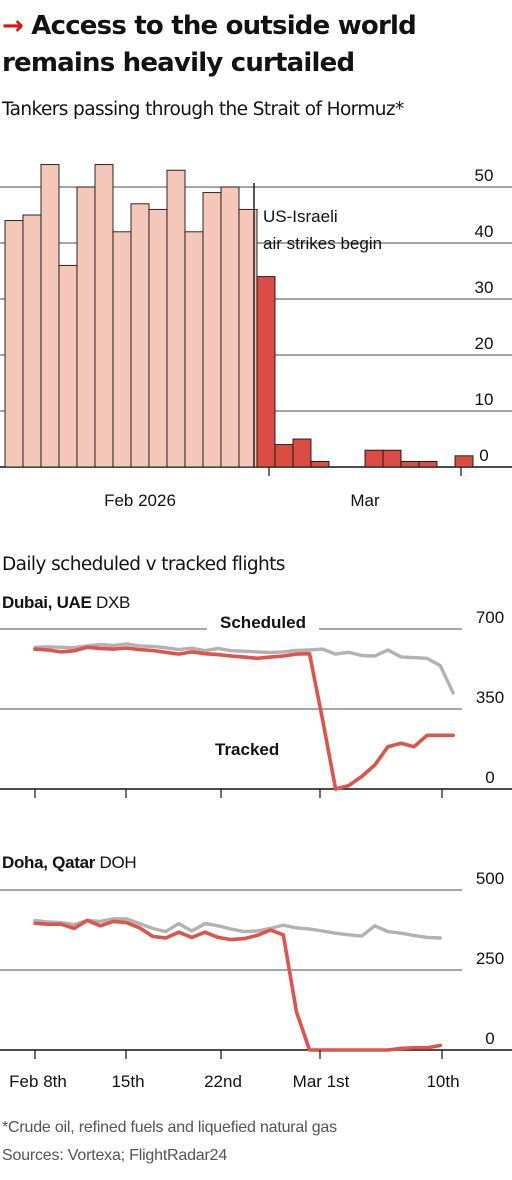 Image resolution: width=512 pixels, height=1180 pixels. What do you see at coordinates (244, 718) in the screenshot?
I see `dubai-tracked-line` at bounding box center [244, 718].